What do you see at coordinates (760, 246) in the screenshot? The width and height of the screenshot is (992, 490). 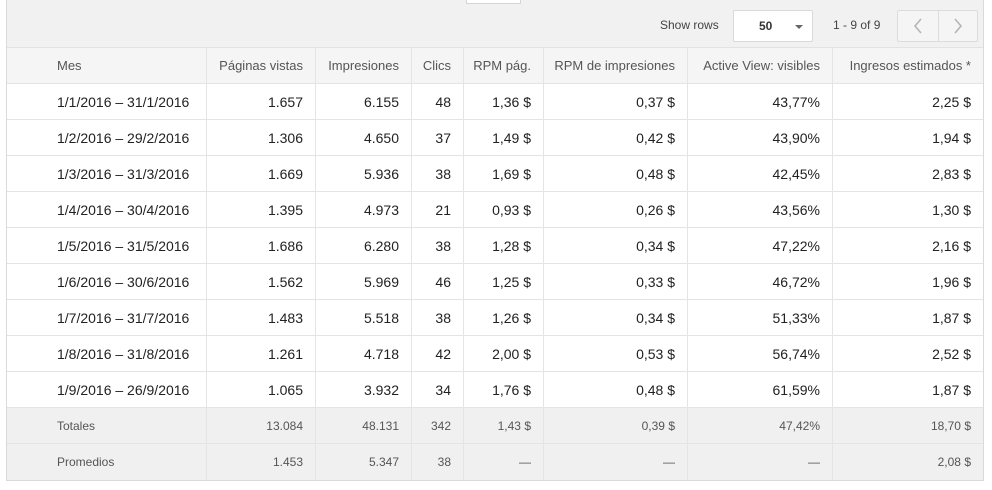 I see `cell-active-view-viewable: 47,22%` at bounding box center [760, 246].